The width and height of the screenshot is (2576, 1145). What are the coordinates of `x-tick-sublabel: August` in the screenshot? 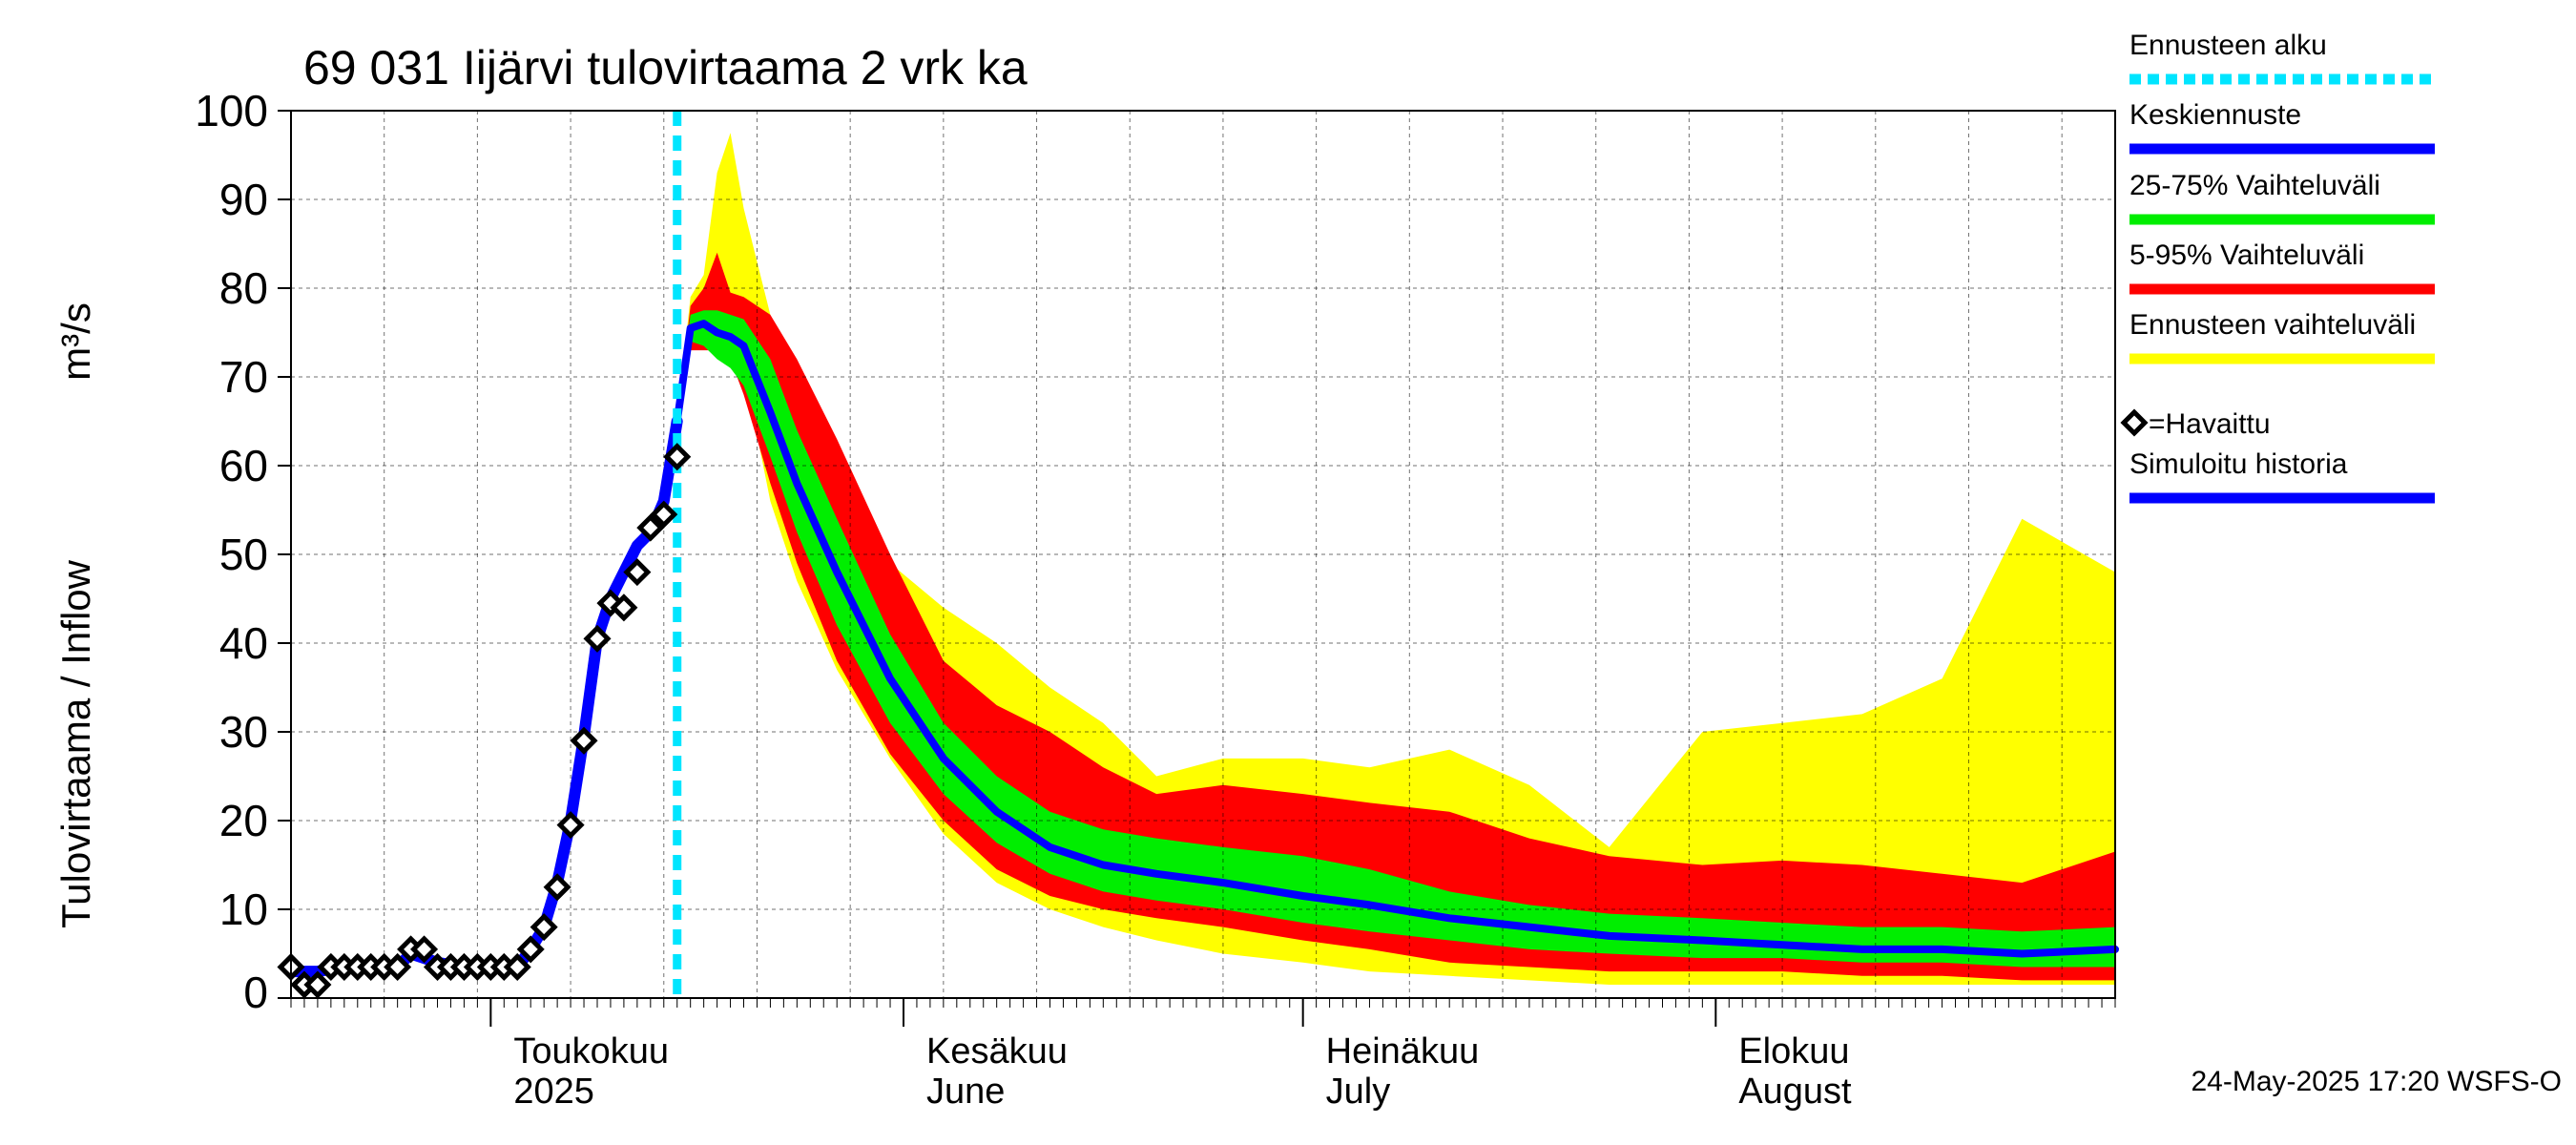 It's located at (1795, 1092).